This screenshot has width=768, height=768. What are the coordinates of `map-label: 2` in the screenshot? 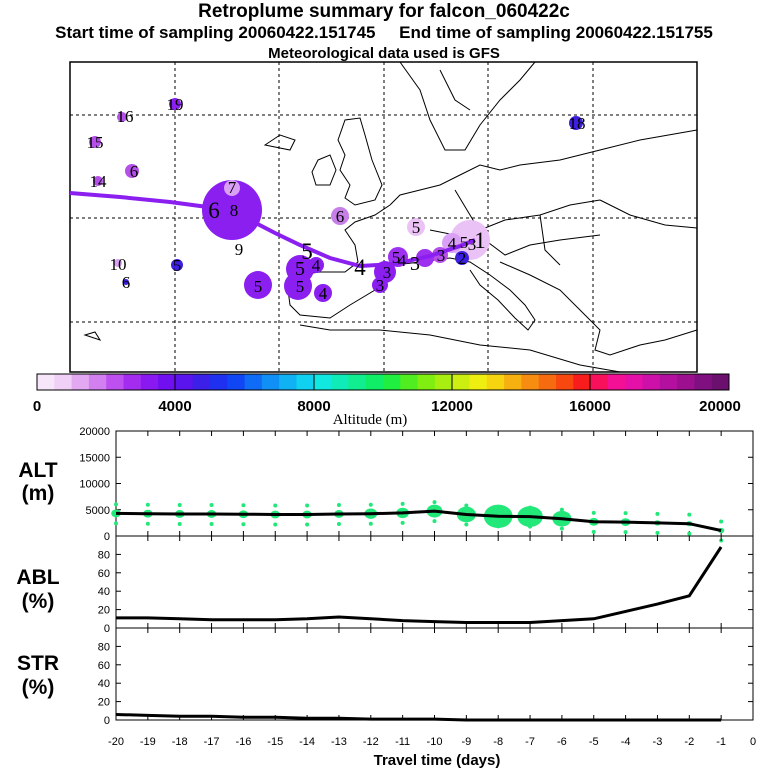 It's located at (462, 258).